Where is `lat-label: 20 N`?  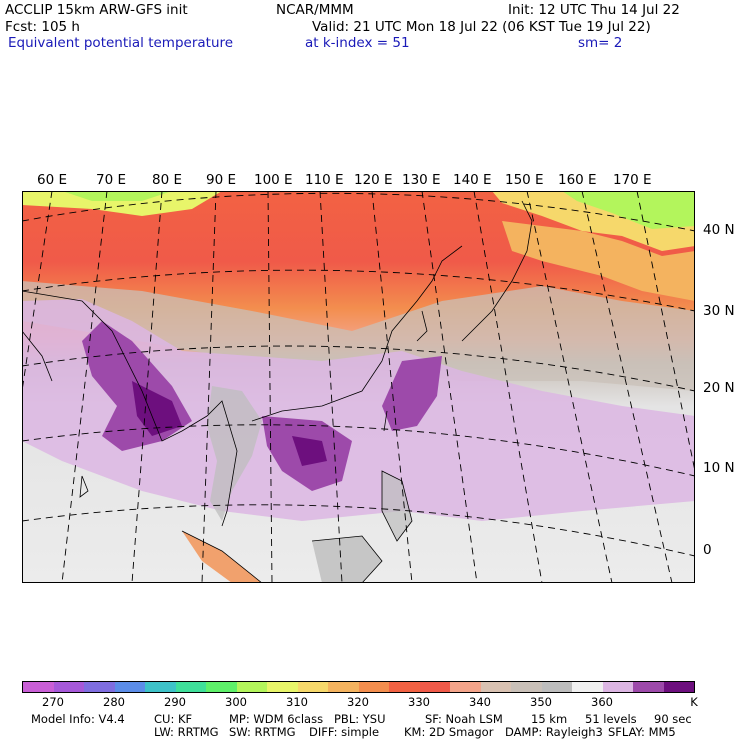 lat-label: 20 N is located at coordinates (719, 388).